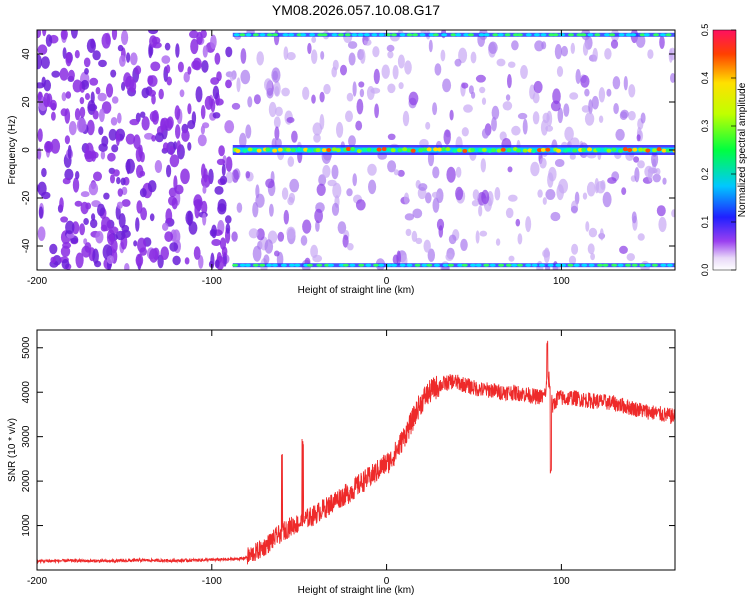  I want to click on snr-x-tick-label: -200, so click(37, 581).